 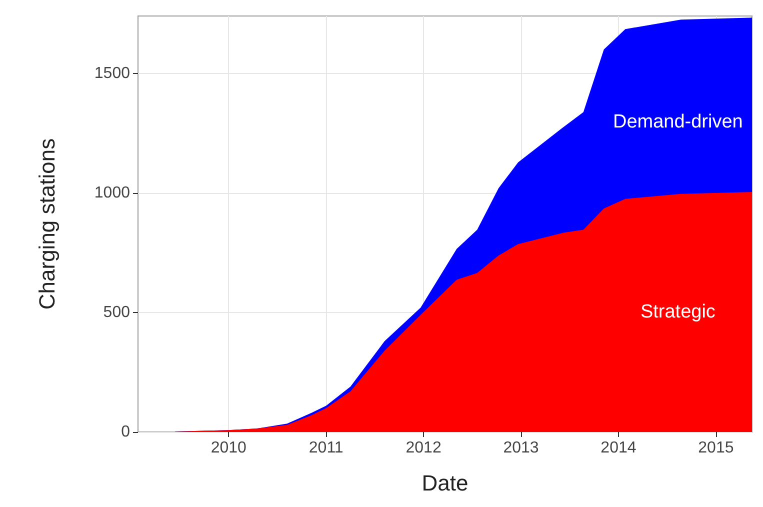 What do you see at coordinates (116, 312) in the screenshot?
I see `y-tick-label: 500` at bounding box center [116, 312].